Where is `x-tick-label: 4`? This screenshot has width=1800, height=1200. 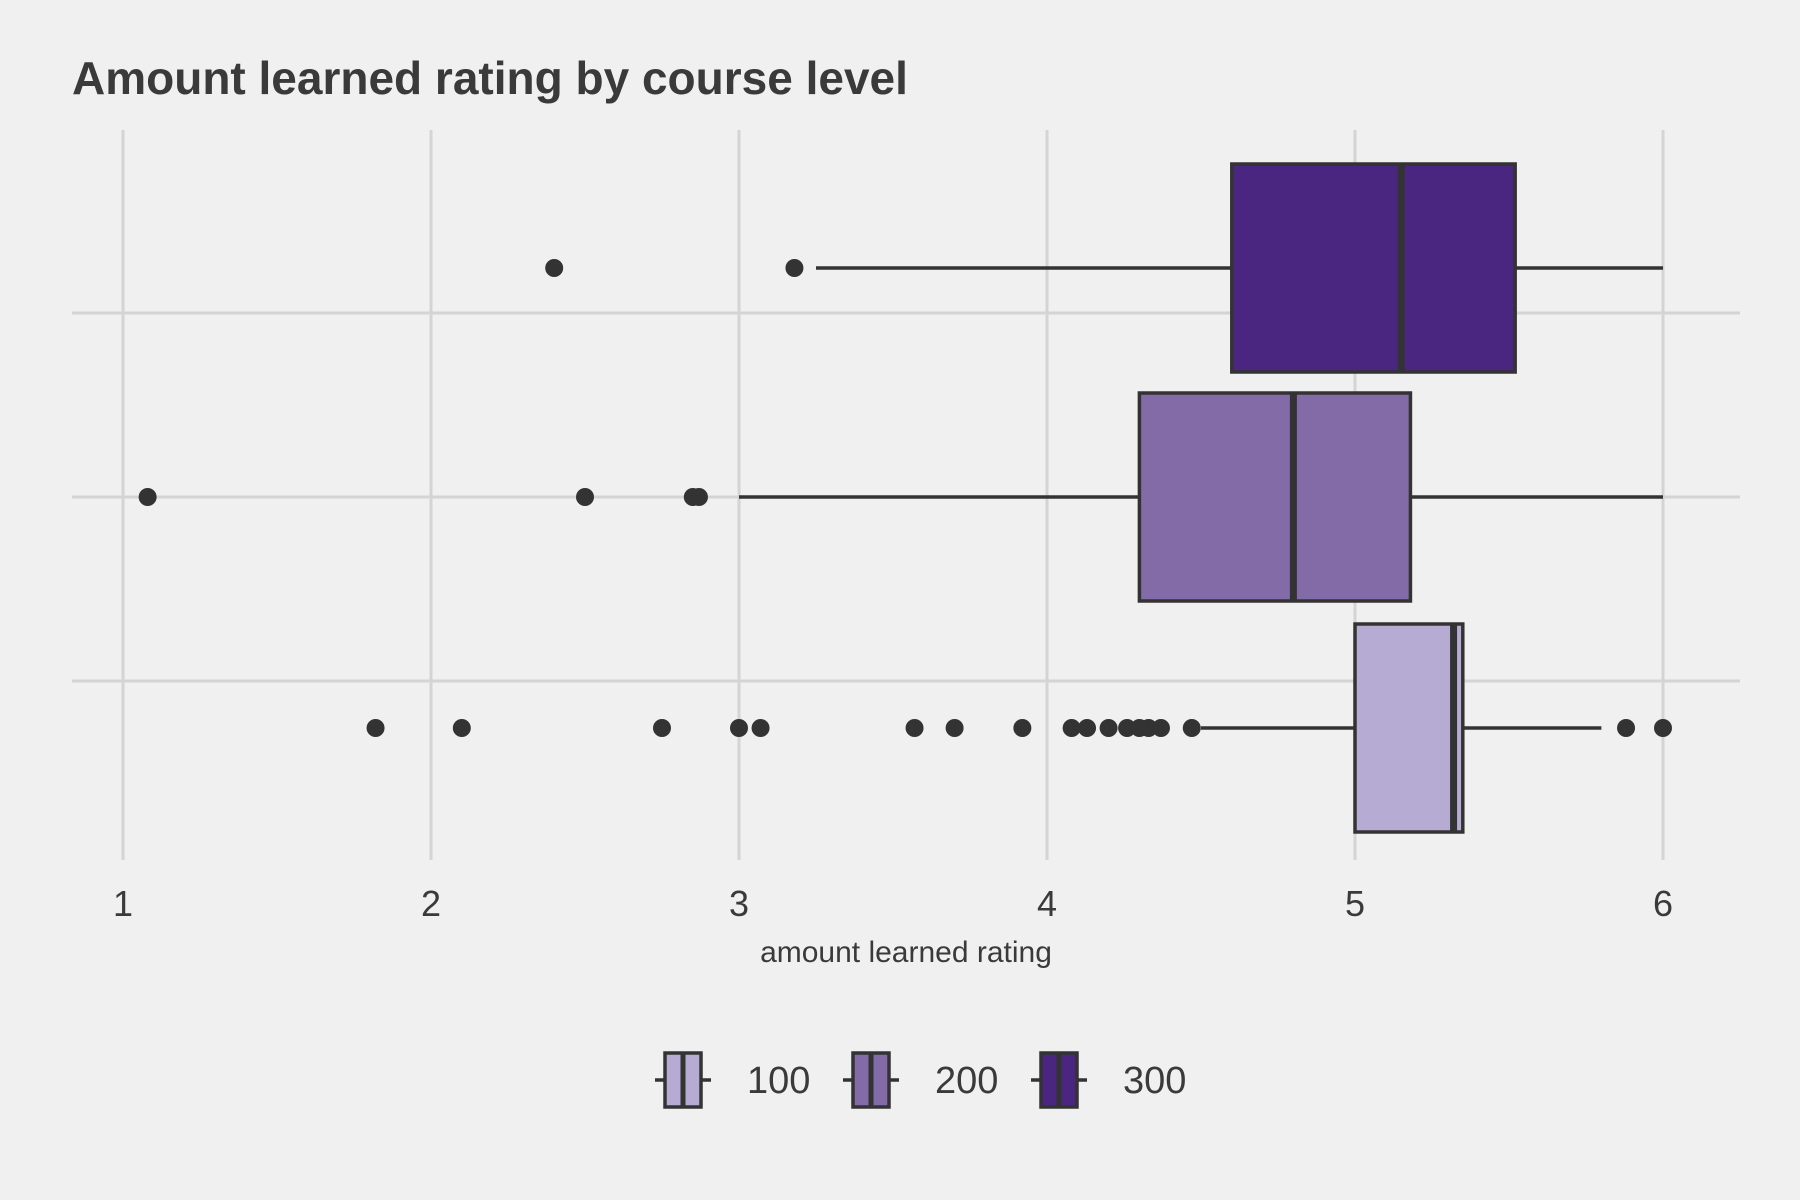 x-tick-label: 4 is located at coordinates (1047, 903).